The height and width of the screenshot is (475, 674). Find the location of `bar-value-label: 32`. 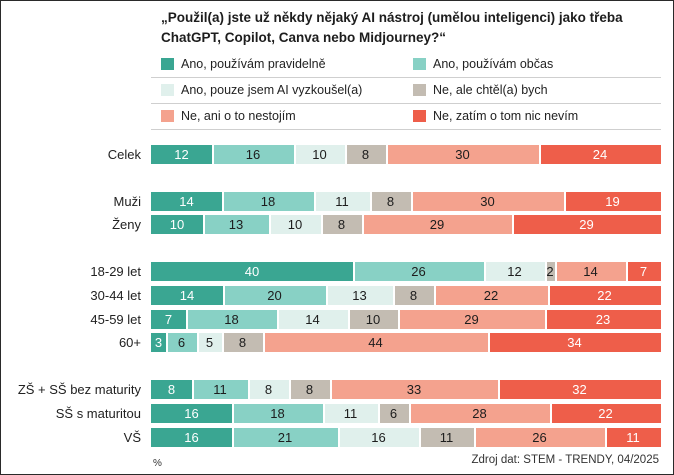

bar-value-label: 32 is located at coordinates (579, 389).